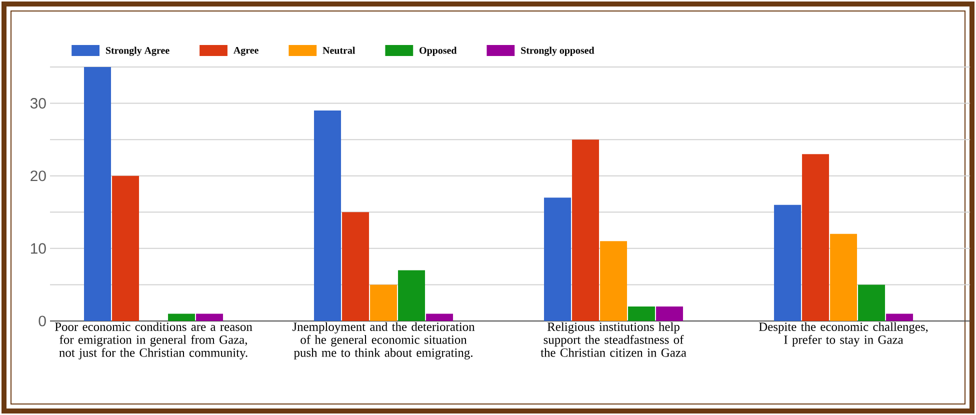 Image resolution: width=976 pixels, height=415 pixels. What do you see at coordinates (557, 51) in the screenshot?
I see `legend-label: Strongly opposed` at bounding box center [557, 51].